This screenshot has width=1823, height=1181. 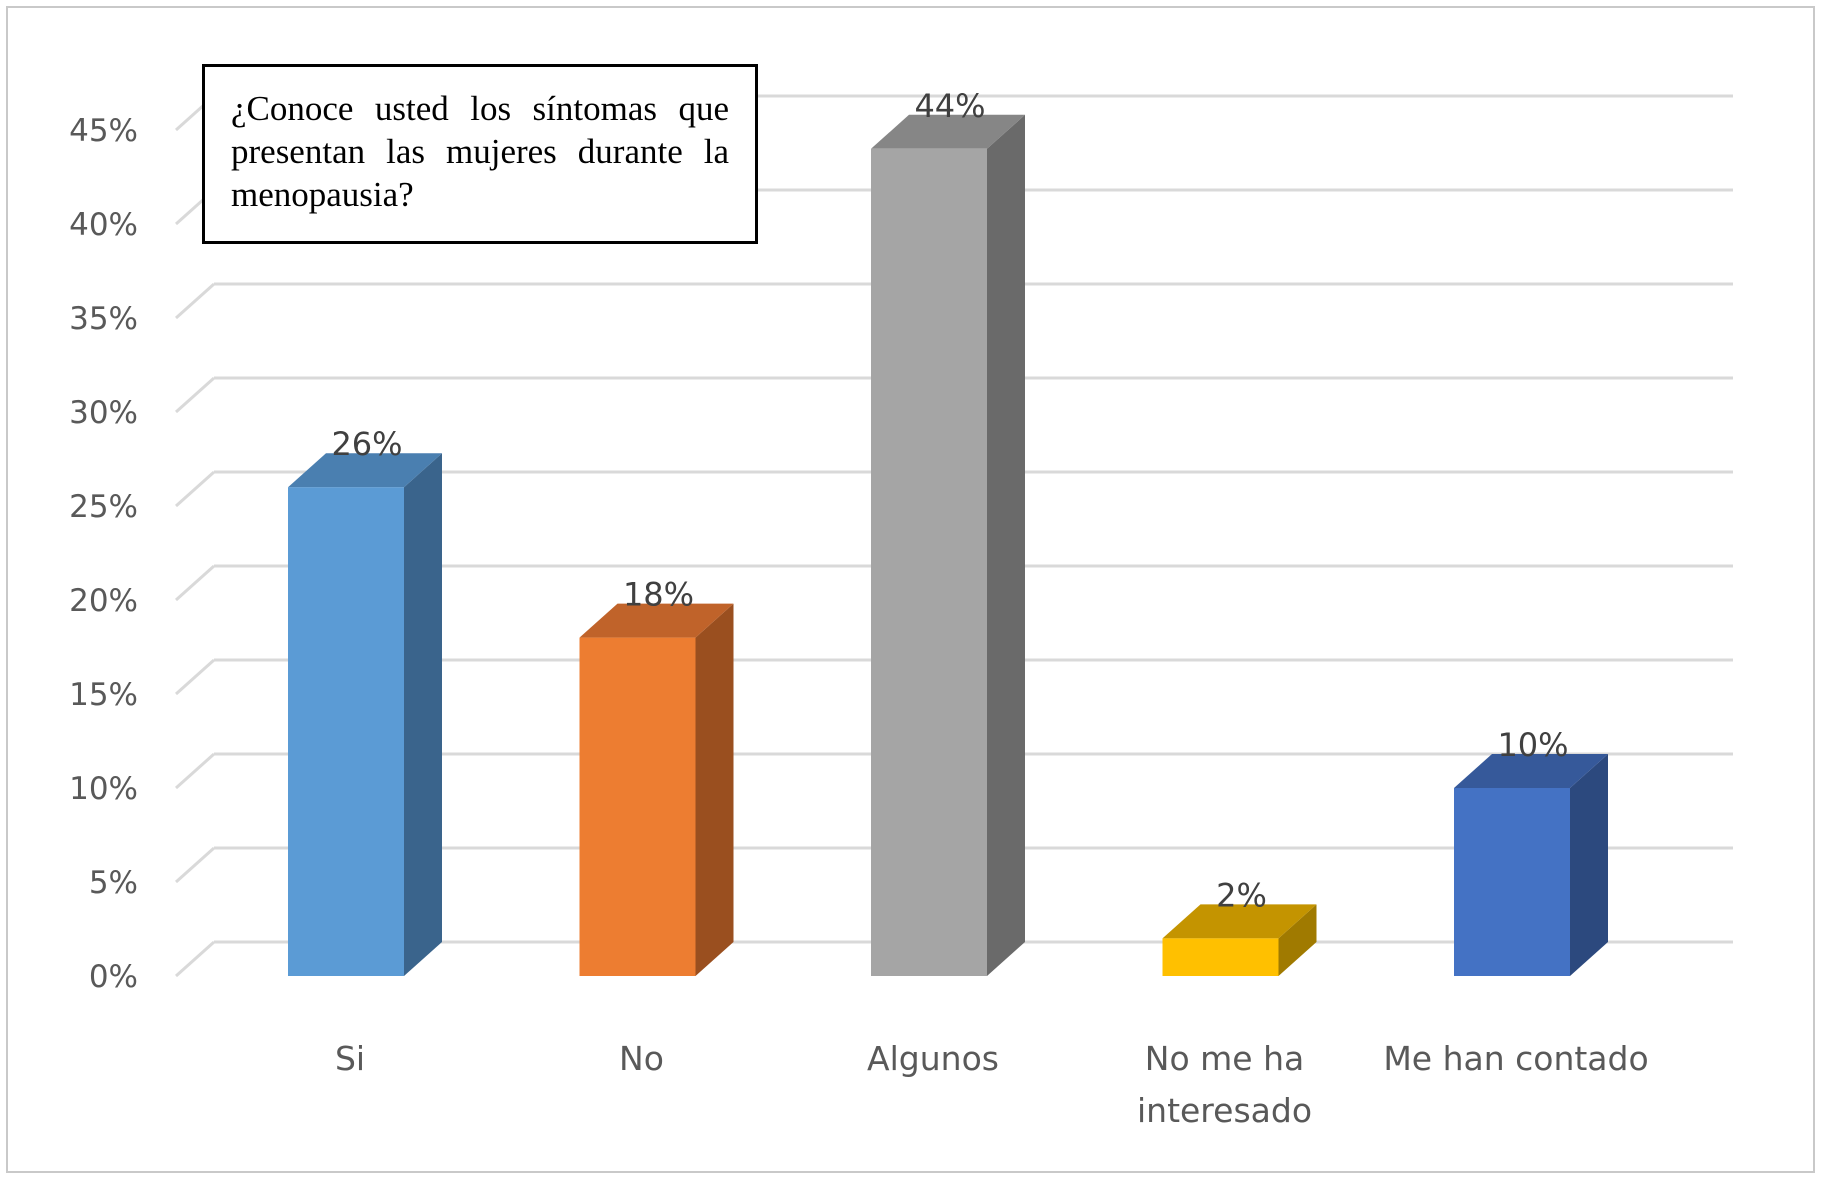 I want to click on data-label: 10%, so click(x=1532, y=745).